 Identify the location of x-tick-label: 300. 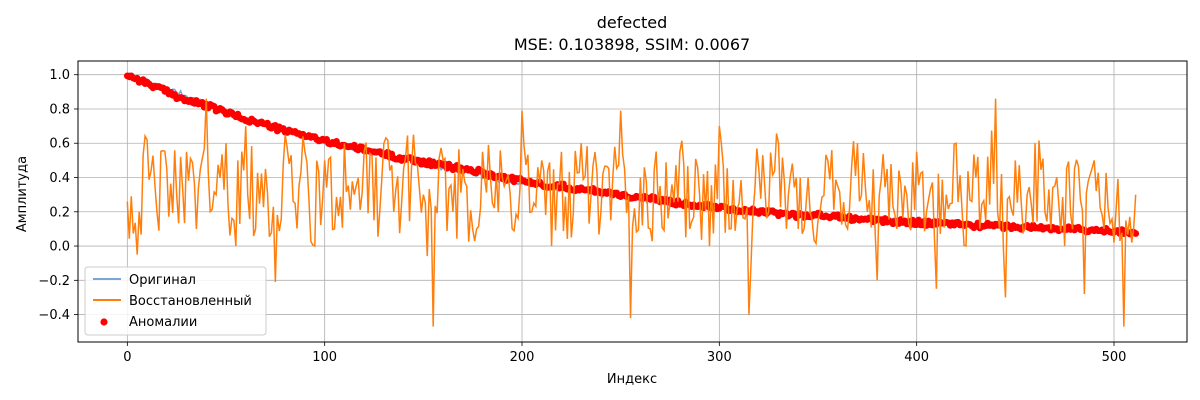
(719, 357).